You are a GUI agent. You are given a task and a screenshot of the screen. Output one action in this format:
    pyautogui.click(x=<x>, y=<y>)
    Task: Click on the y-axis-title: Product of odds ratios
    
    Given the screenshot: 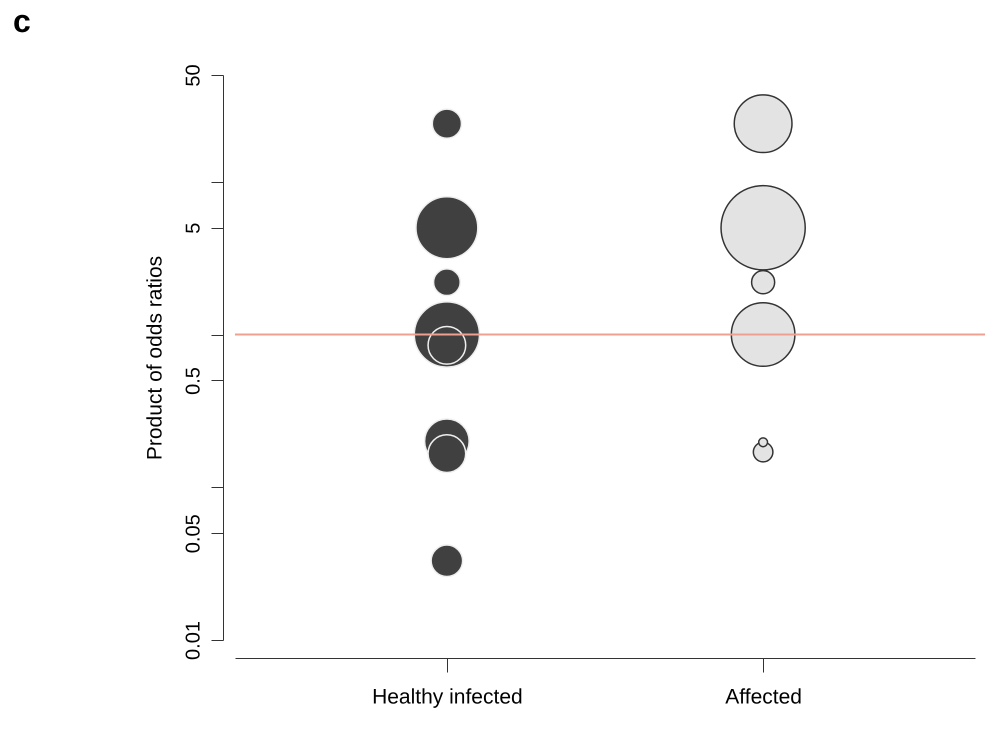 What is the action you would take?
    pyautogui.click(x=155, y=358)
    